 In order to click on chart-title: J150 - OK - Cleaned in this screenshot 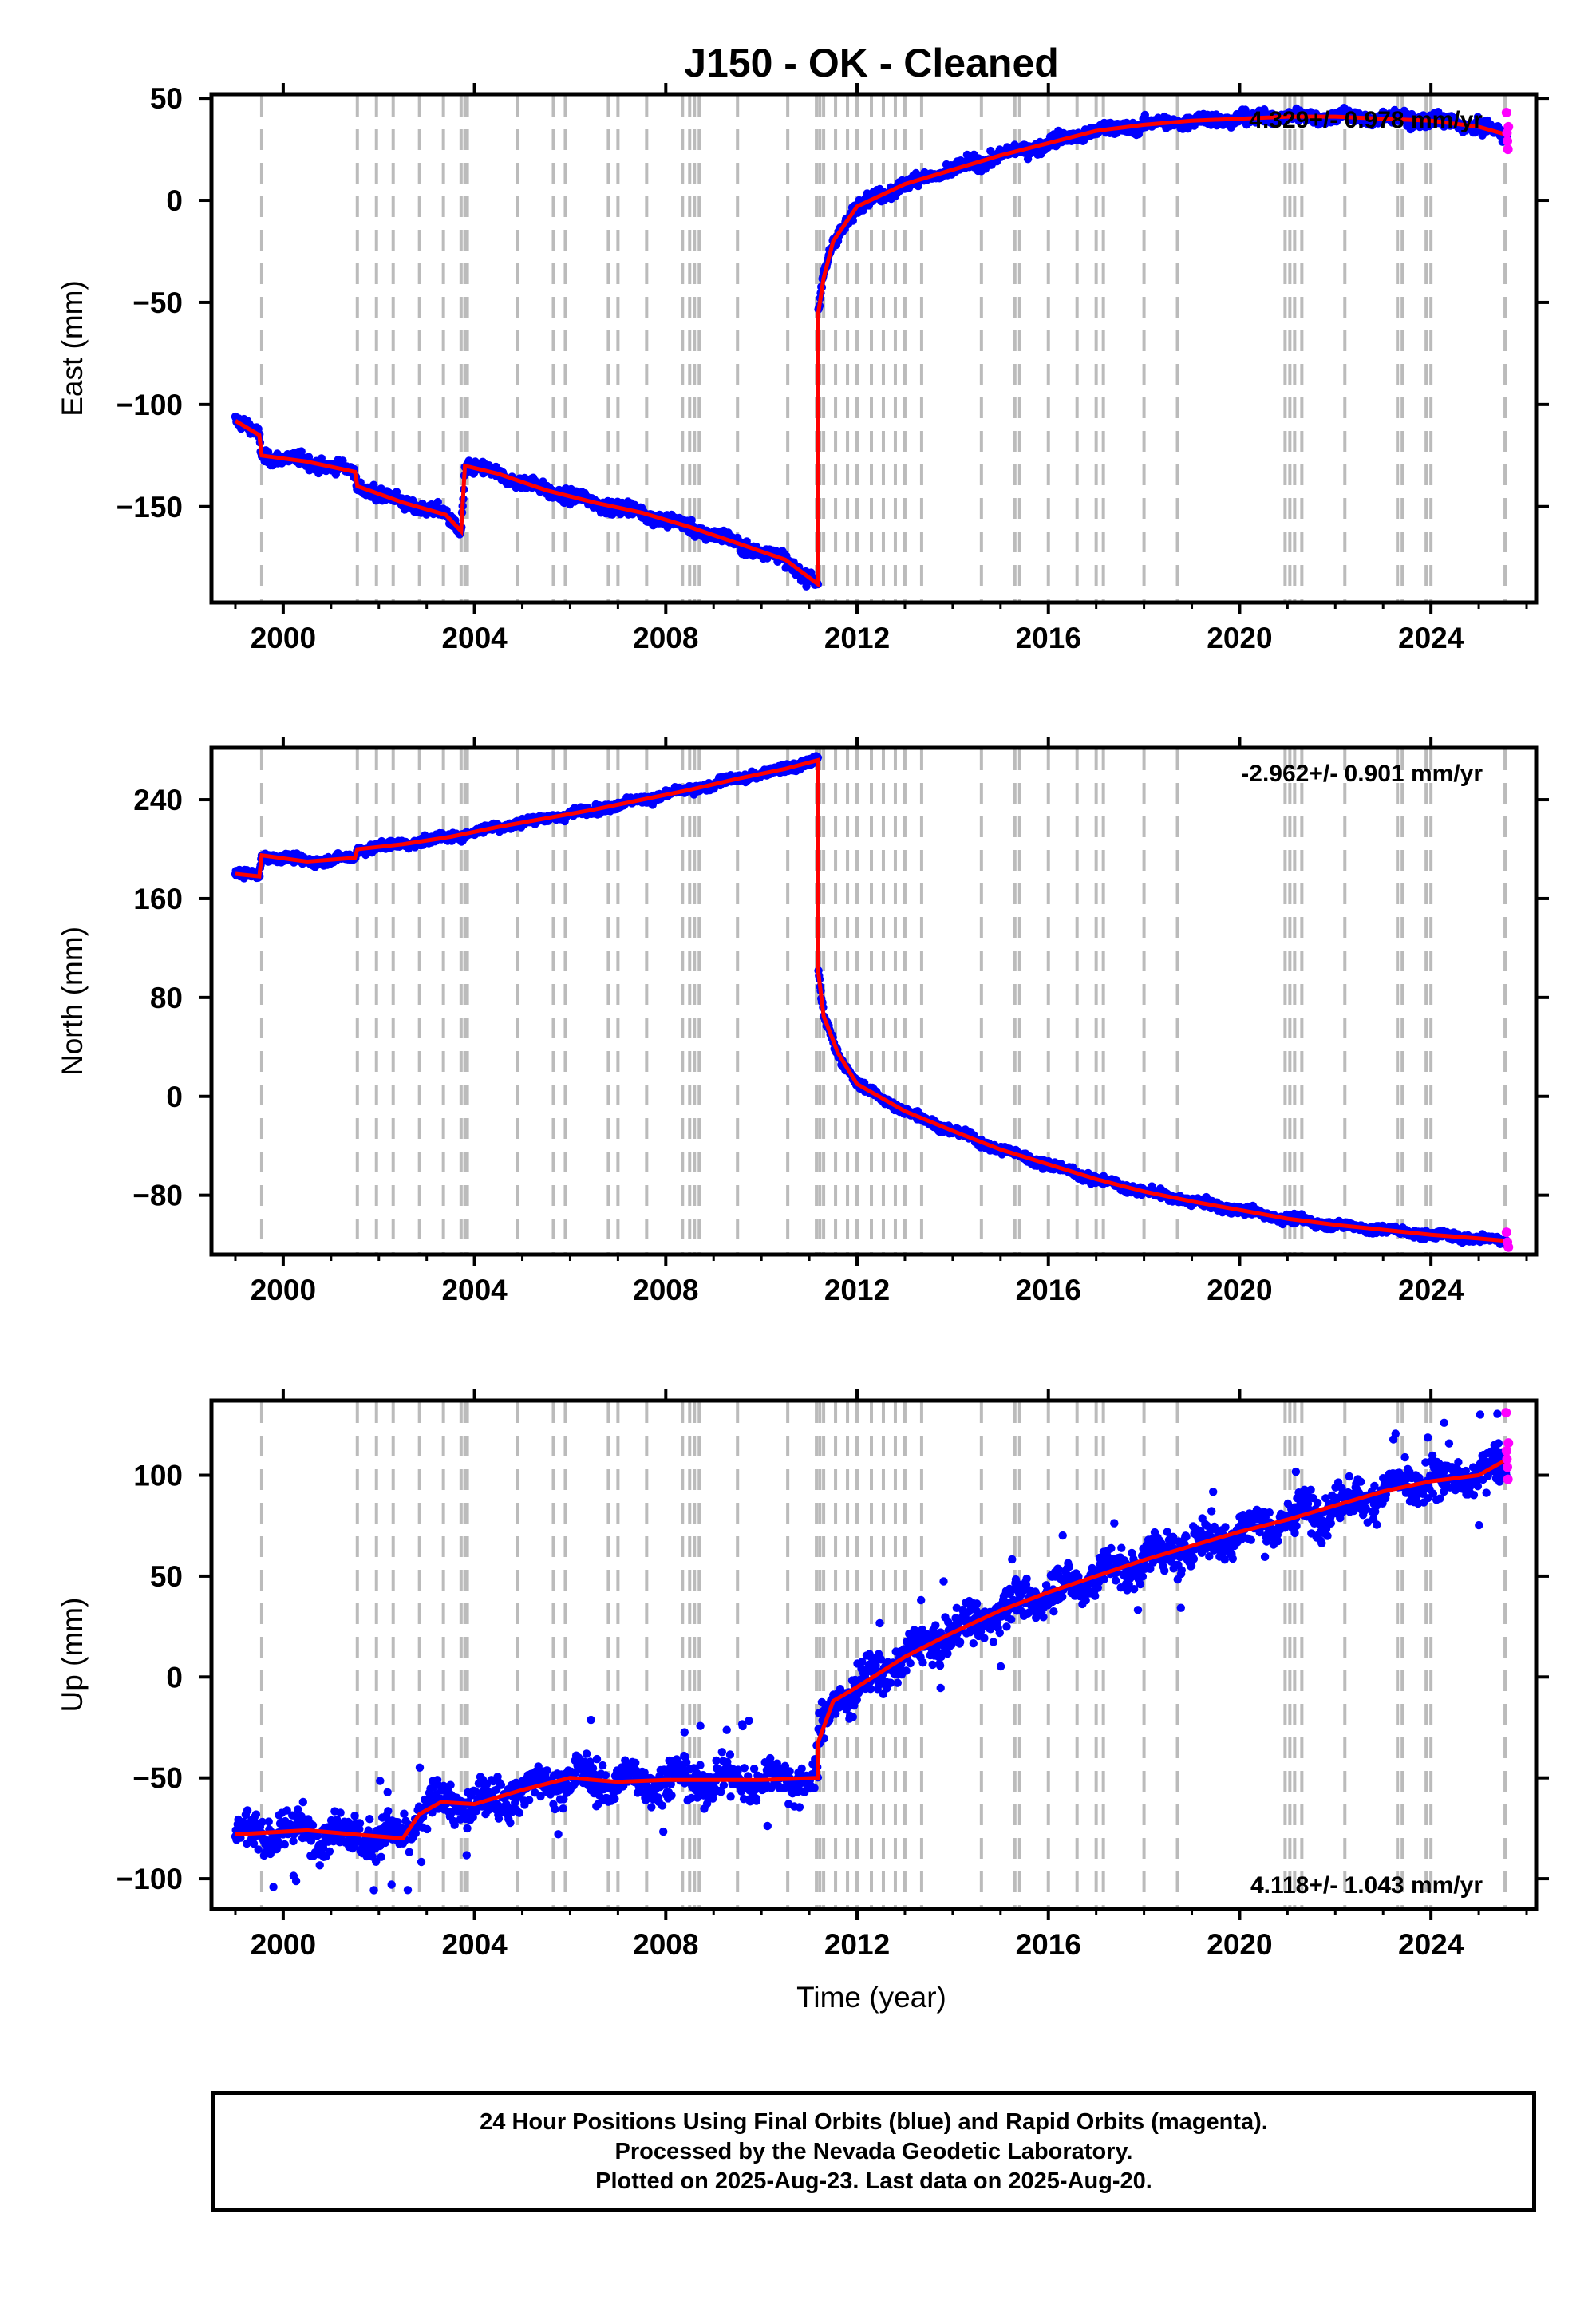, I will do `click(871, 63)`.